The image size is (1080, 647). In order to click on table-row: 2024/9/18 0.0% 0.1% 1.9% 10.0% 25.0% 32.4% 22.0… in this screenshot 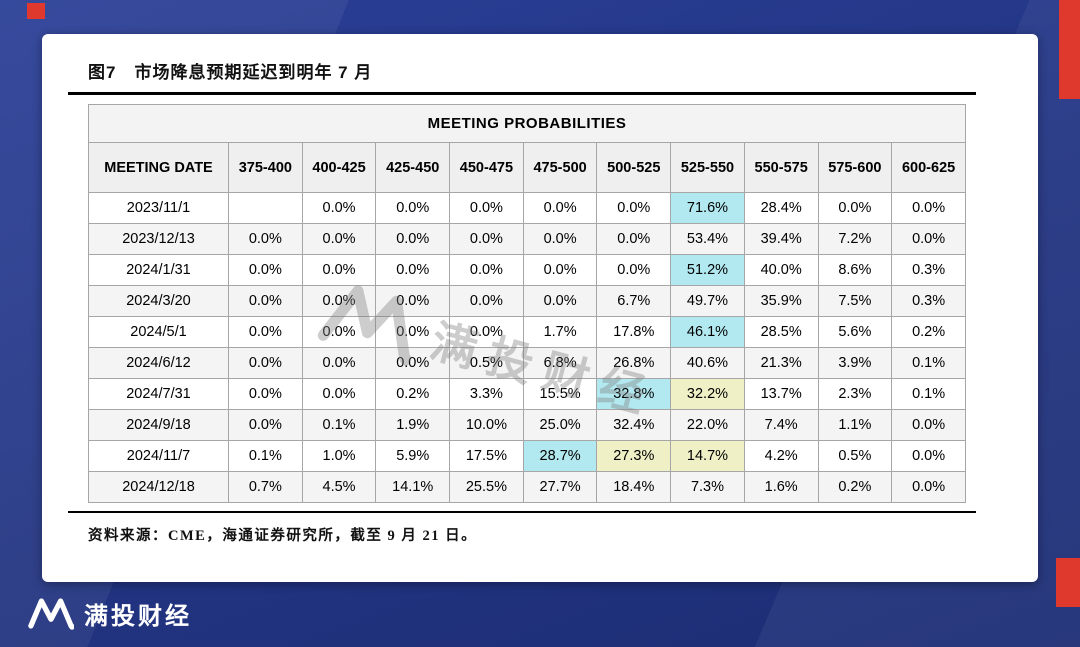, I will do `click(527, 425)`.